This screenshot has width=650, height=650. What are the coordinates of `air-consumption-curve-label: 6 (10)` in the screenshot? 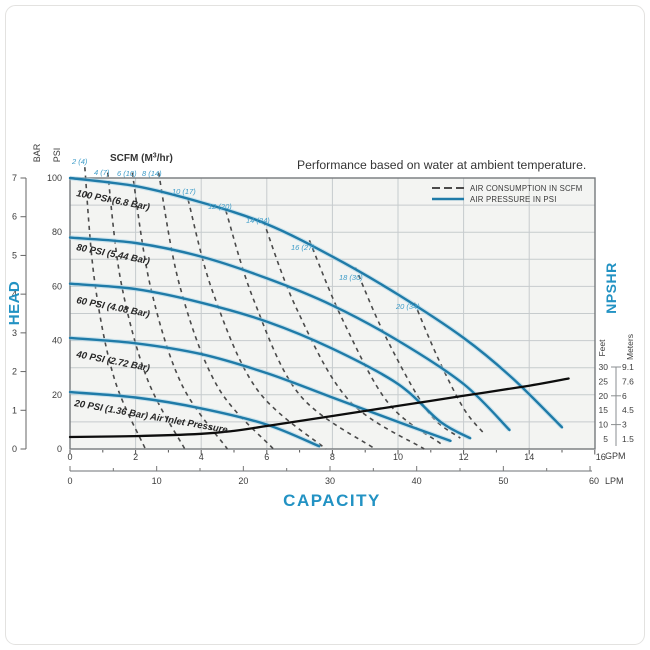 It's located at (127, 173).